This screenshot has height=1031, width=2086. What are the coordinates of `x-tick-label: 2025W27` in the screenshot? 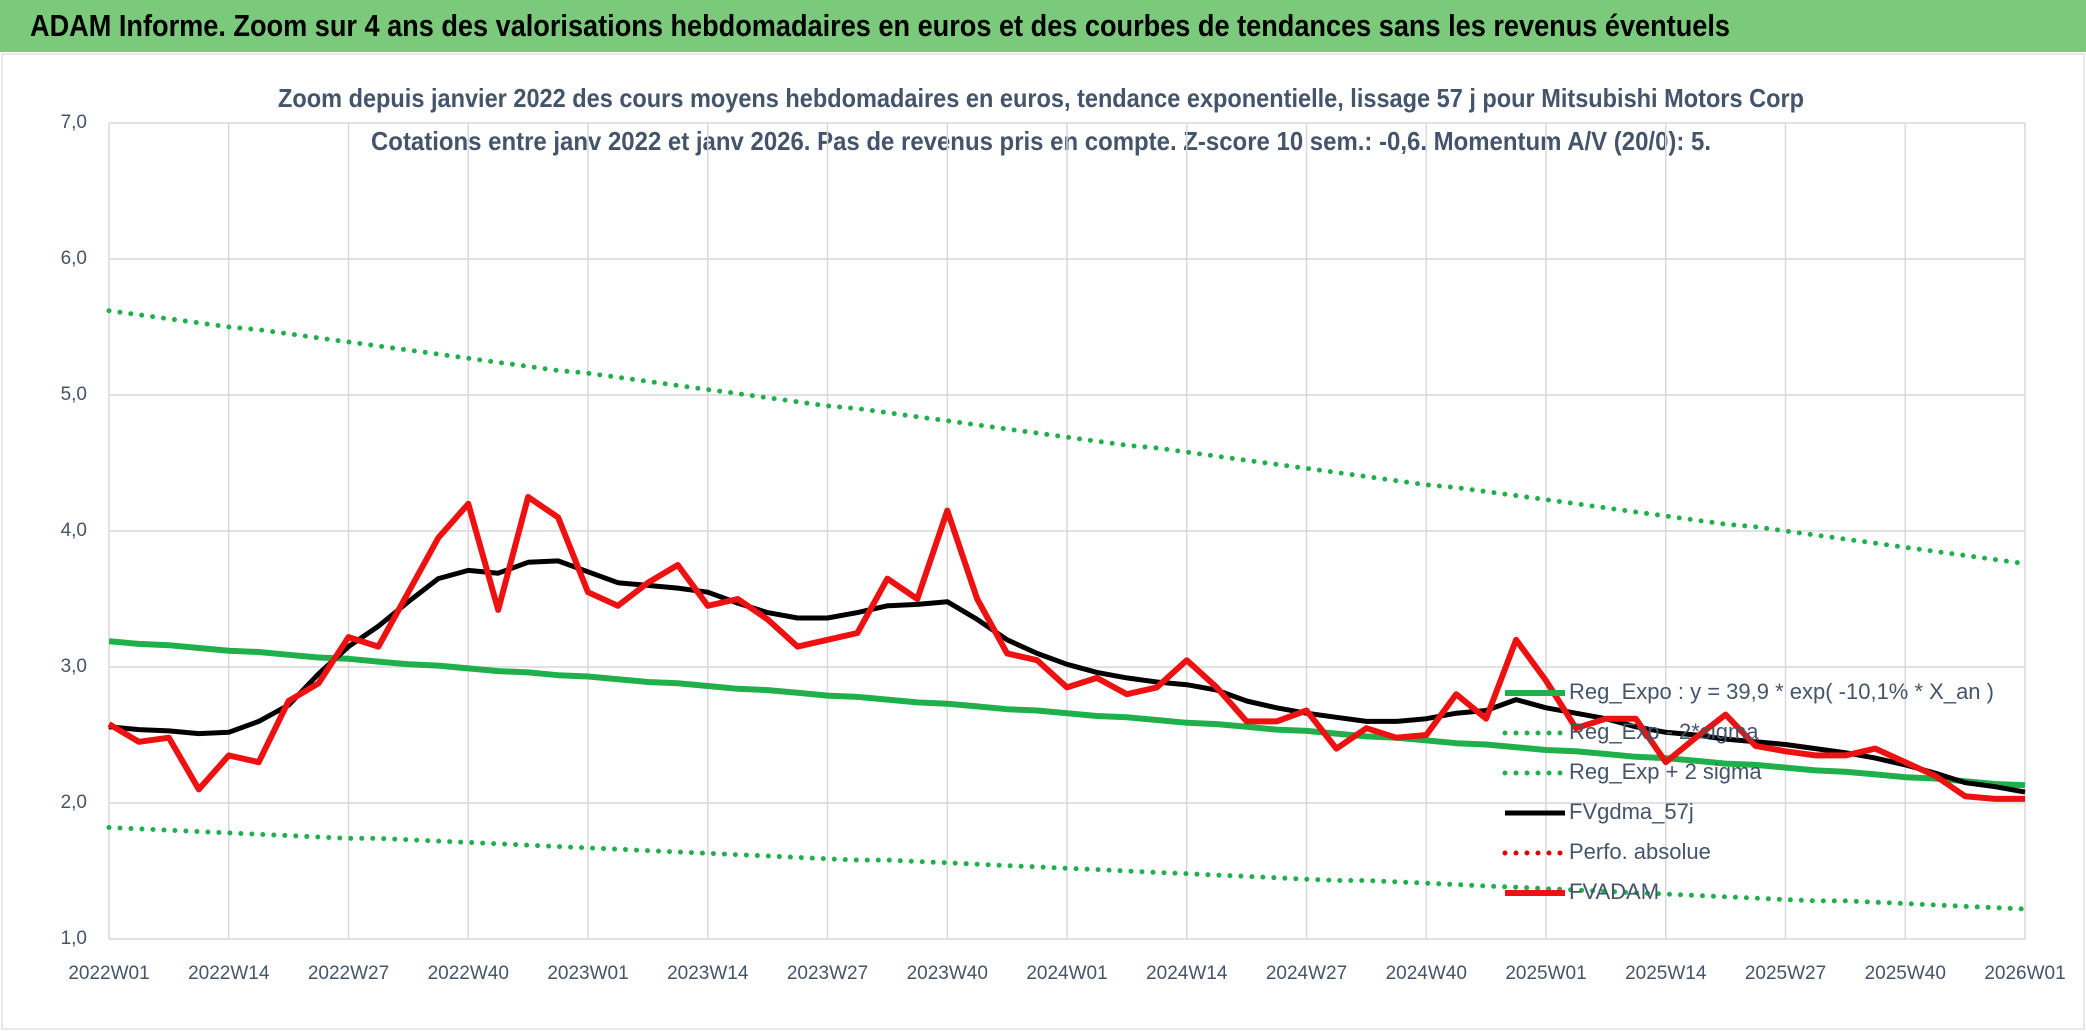 It's located at (1785, 973).